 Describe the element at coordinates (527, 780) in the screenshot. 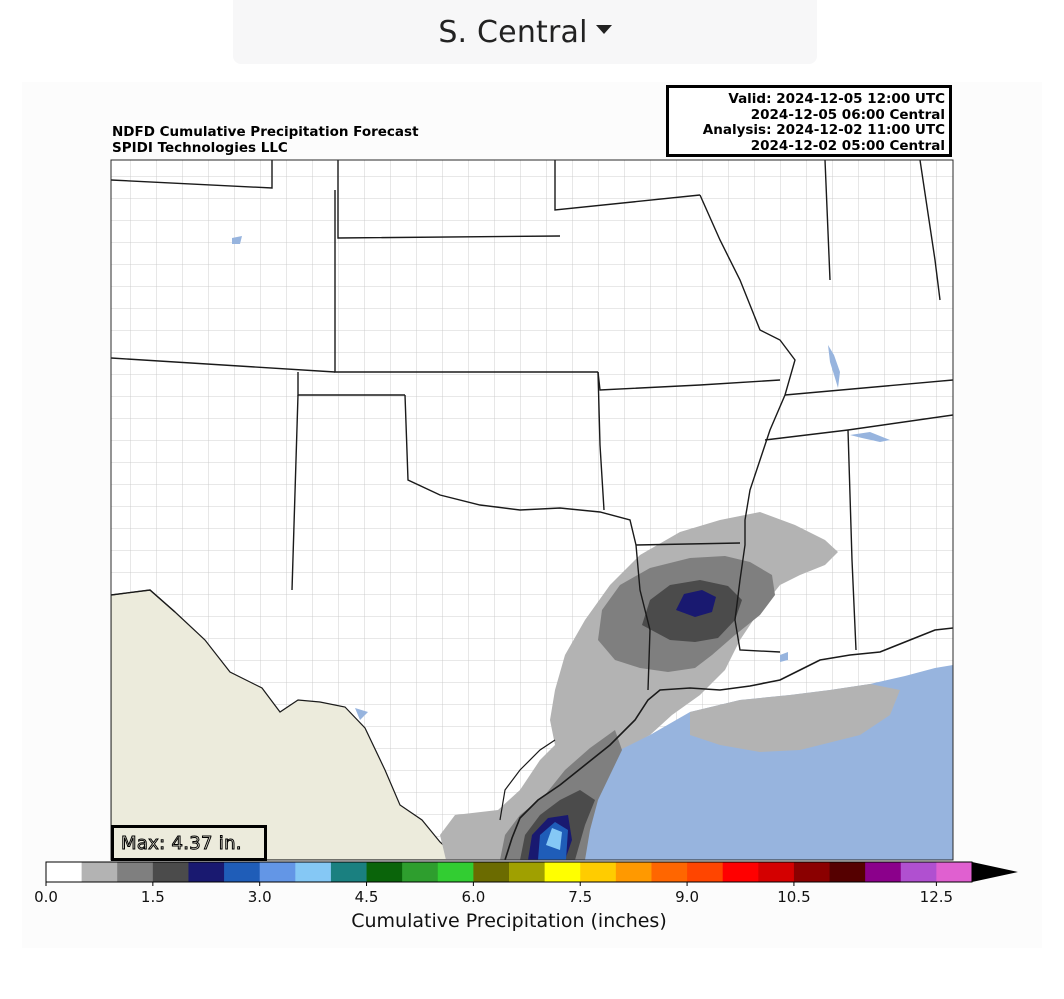

I see `coastline-inner` at that location.